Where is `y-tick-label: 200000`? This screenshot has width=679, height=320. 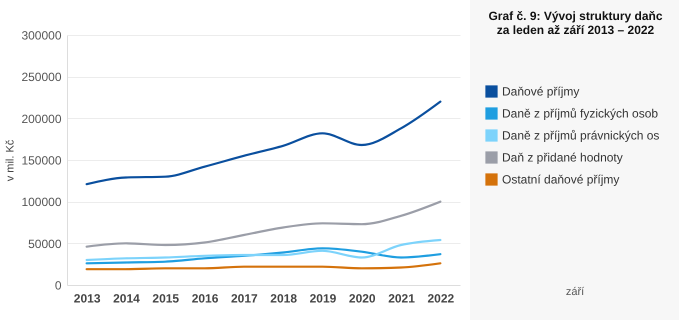
y-tick-label: 200000 is located at coordinates (41, 119).